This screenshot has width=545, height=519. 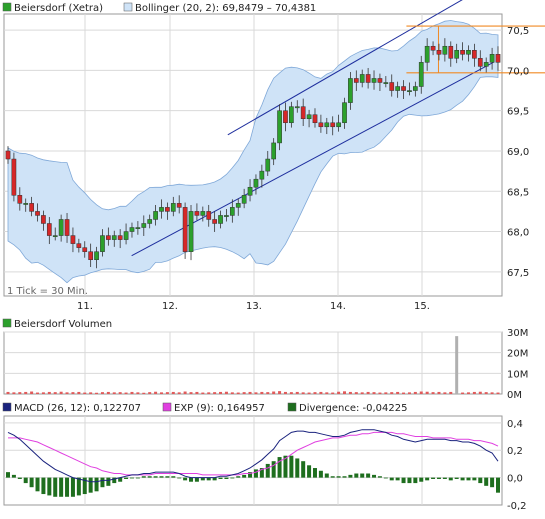 I want to click on price-x-tick-label: 14., so click(x=338, y=306).